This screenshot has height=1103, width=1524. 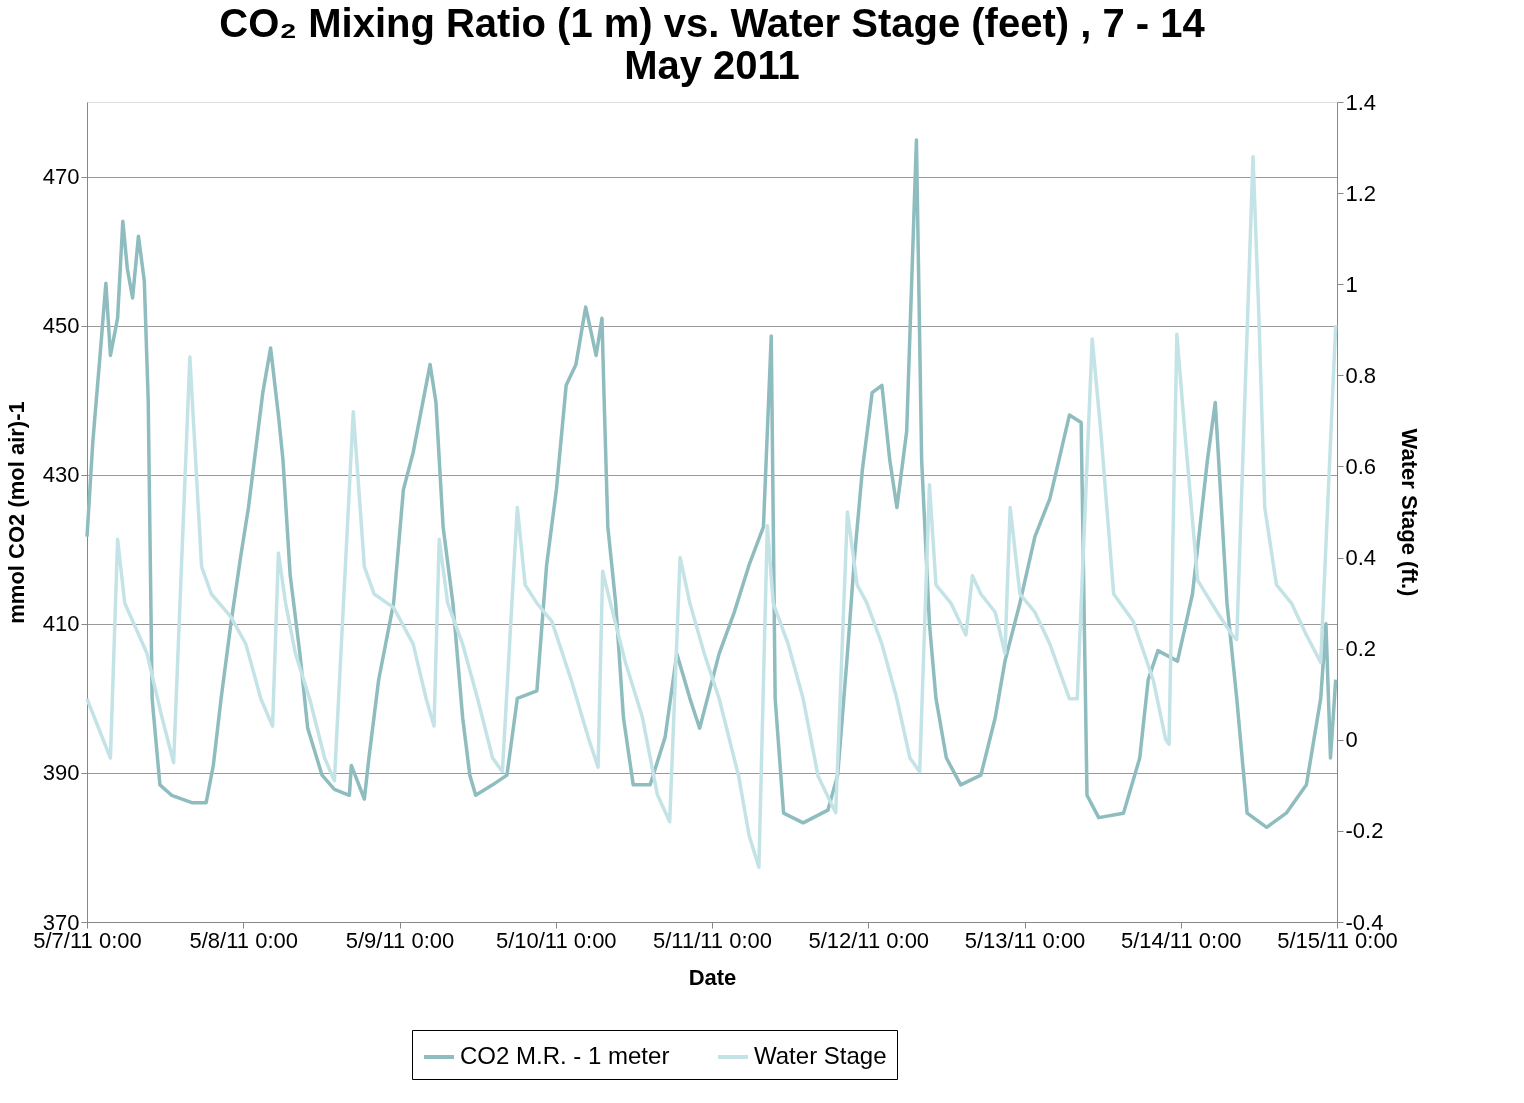 I want to click on y-tick-label: 410, so click(x=61, y=624).